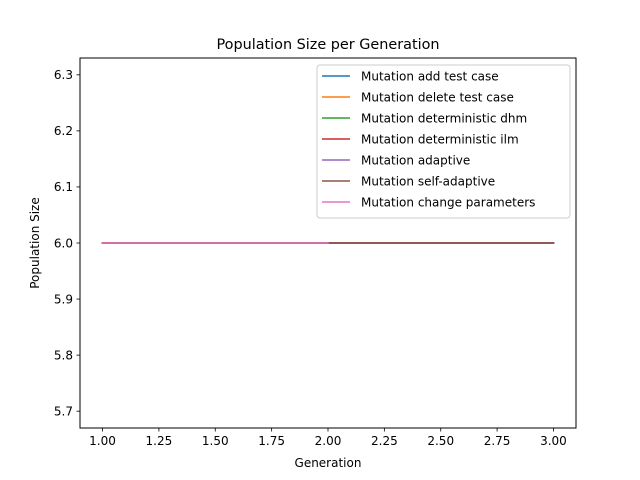 The image size is (640, 480). What do you see at coordinates (384, 441) in the screenshot?
I see `x-tick-label: 2.25` at bounding box center [384, 441].